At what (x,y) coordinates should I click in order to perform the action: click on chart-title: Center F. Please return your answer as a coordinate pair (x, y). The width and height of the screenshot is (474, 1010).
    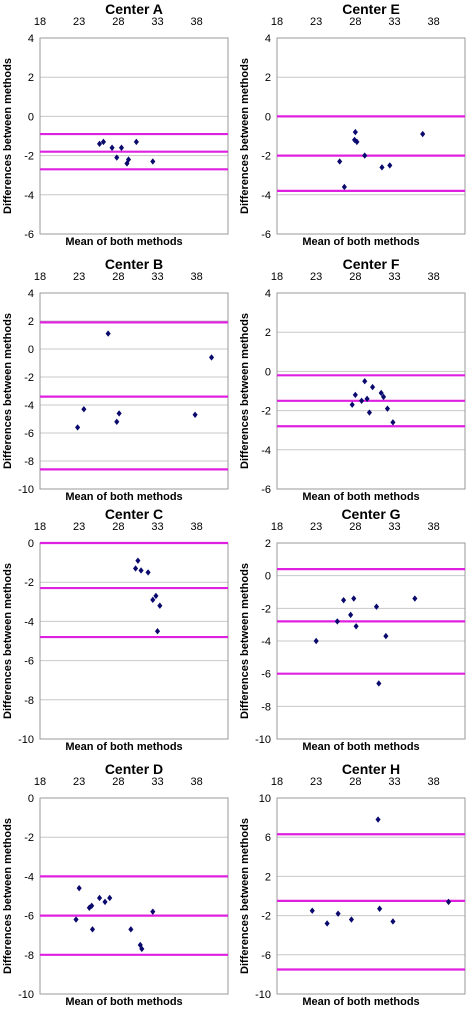
    Looking at the image, I should click on (371, 264).